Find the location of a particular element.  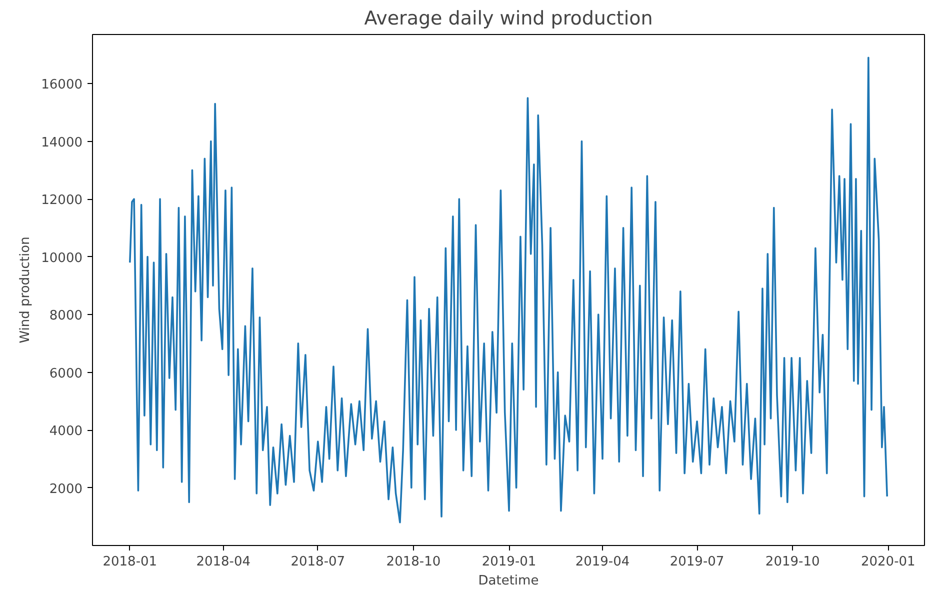

y-tick-label: 16000 is located at coordinates (62, 85).